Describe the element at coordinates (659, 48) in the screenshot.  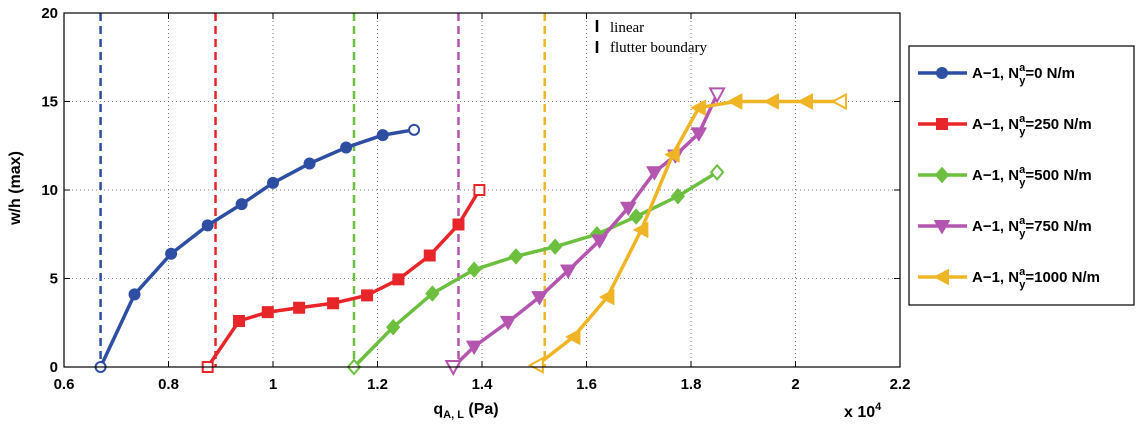
I see `annotation-flutter-boundary: flutter boundary` at that location.